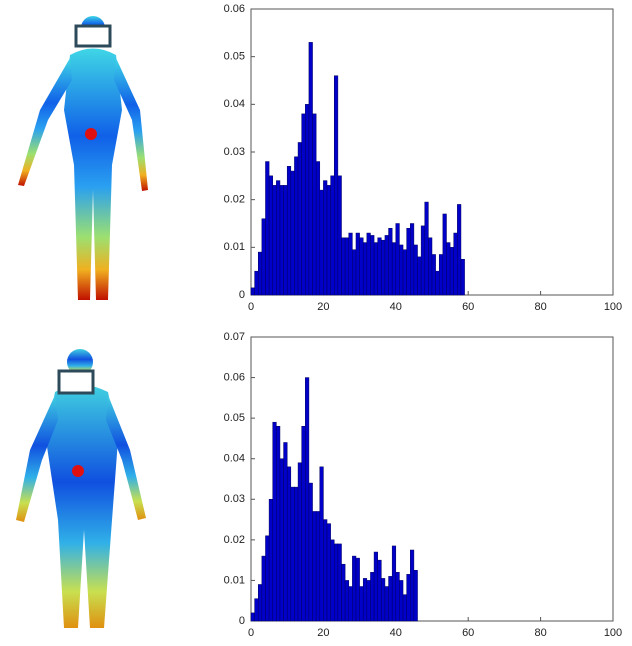 This screenshot has height=646, width=632. What do you see at coordinates (540, 307) in the screenshot?
I see `x-tick-label: 80` at bounding box center [540, 307].